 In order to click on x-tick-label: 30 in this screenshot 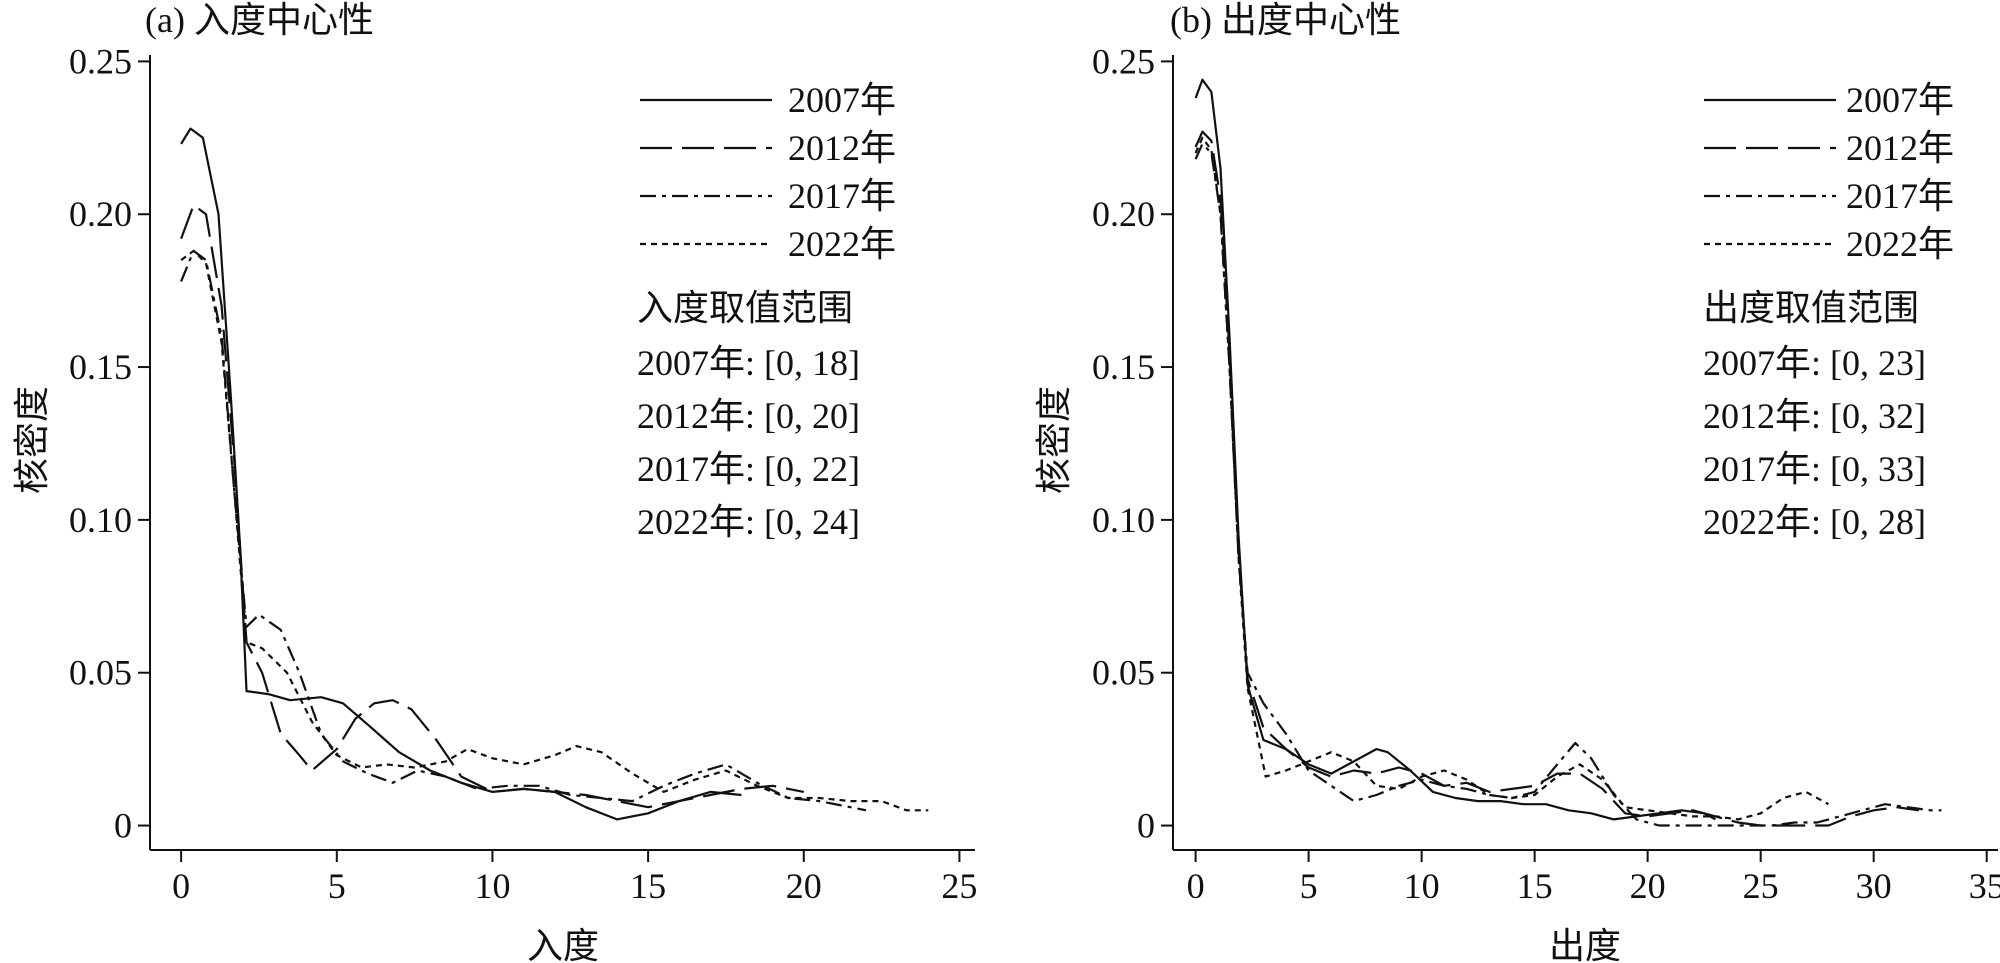, I will do `click(1874, 886)`.